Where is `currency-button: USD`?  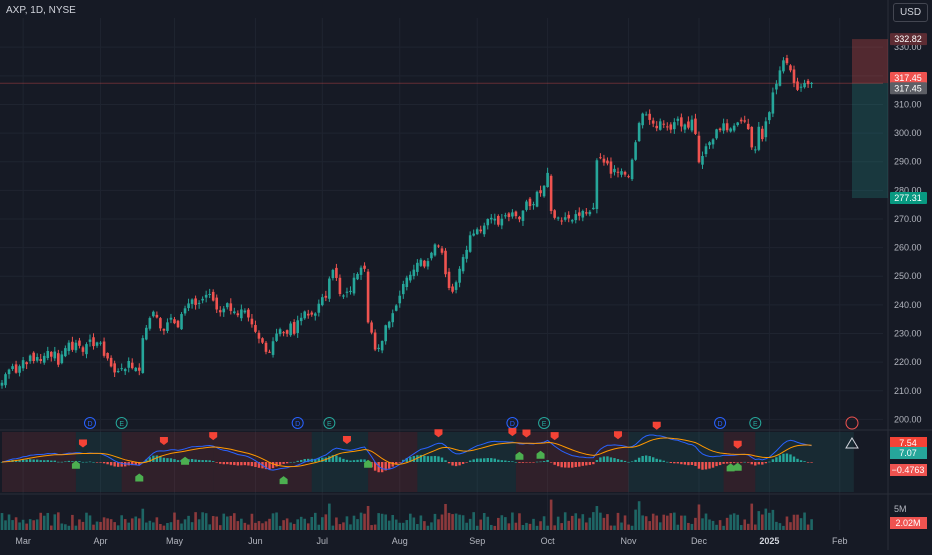 currency-button: USD is located at coordinates (910, 12).